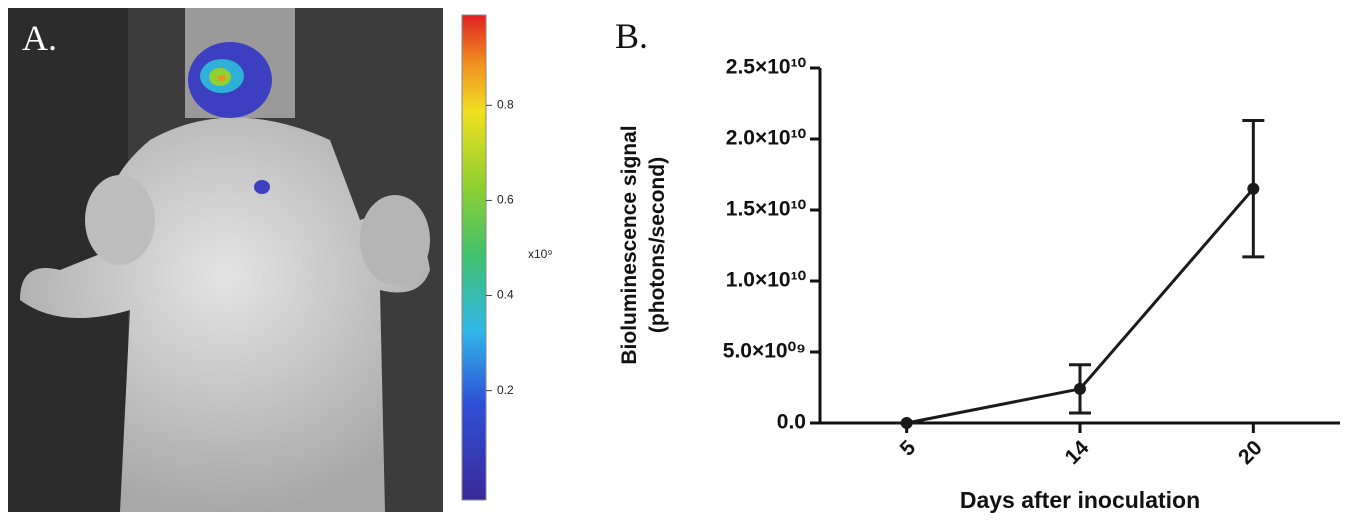 The width and height of the screenshot is (1357, 523). What do you see at coordinates (764, 351) in the screenshot?
I see `y-tick-label: 5.0×10⁰⁹` at bounding box center [764, 351].